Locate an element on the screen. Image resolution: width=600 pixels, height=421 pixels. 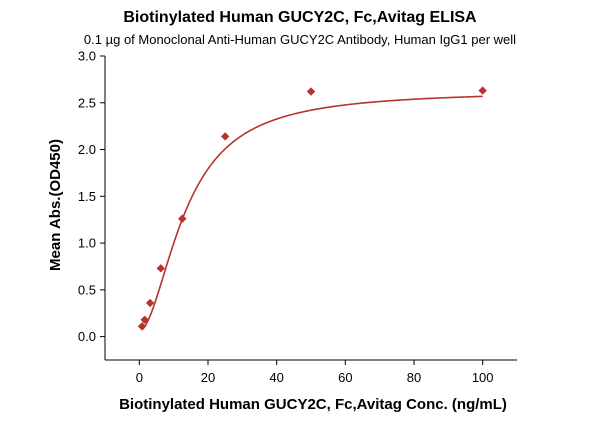
x-tick-label: 100 is located at coordinates (483, 377).